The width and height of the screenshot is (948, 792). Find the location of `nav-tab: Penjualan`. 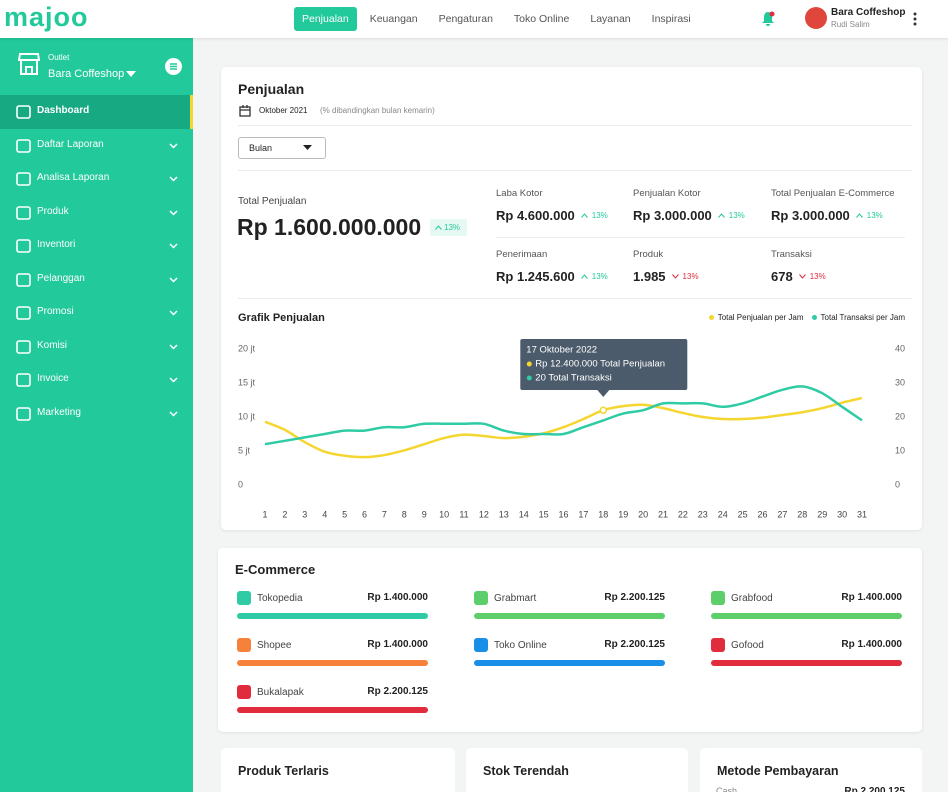

nav-tab: Penjualan is located at coordinates (325, 19).